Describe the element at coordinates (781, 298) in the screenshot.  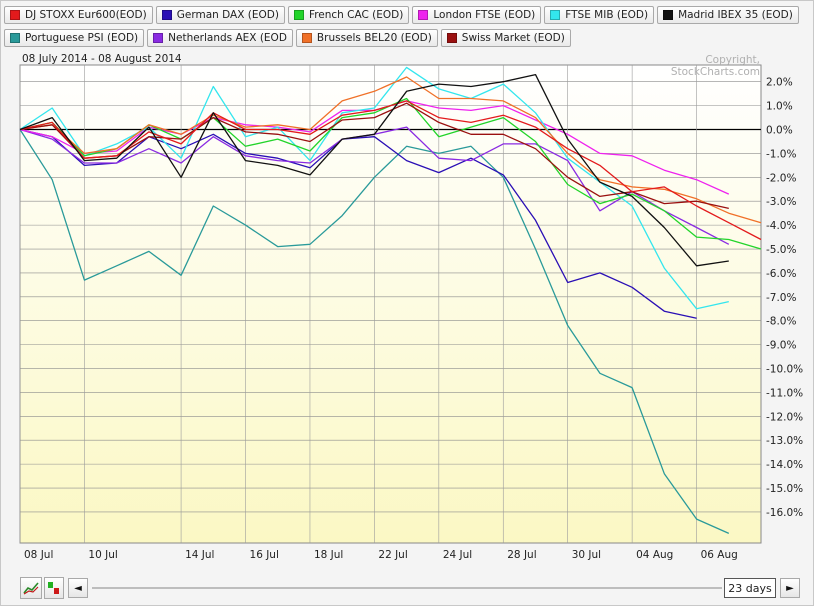
I see `y-tick-label: -7.0%` at that location.